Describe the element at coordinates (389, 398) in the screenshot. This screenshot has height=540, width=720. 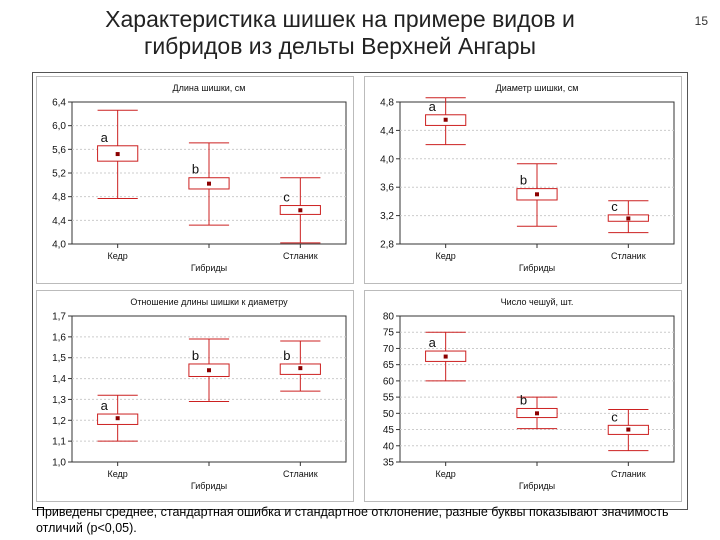
I see `y-tick-label: 55` at that location.